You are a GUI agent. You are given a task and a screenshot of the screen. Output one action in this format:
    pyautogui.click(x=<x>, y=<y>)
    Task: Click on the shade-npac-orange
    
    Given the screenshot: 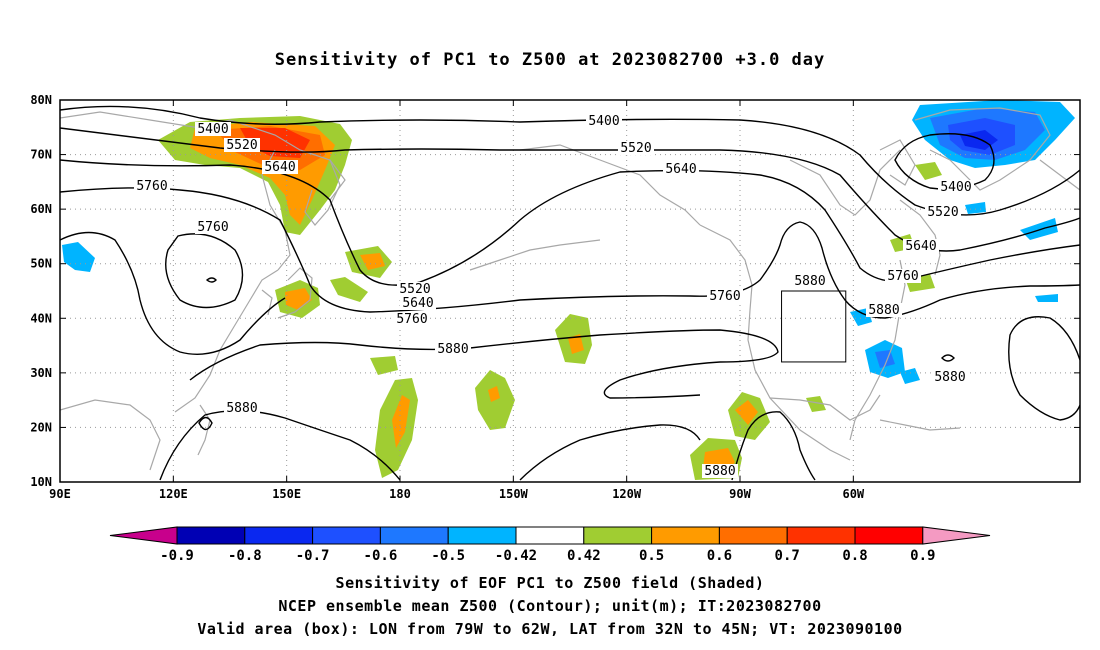 What is the action you would take?
    pyautogui.click(x=372, y=261)
    